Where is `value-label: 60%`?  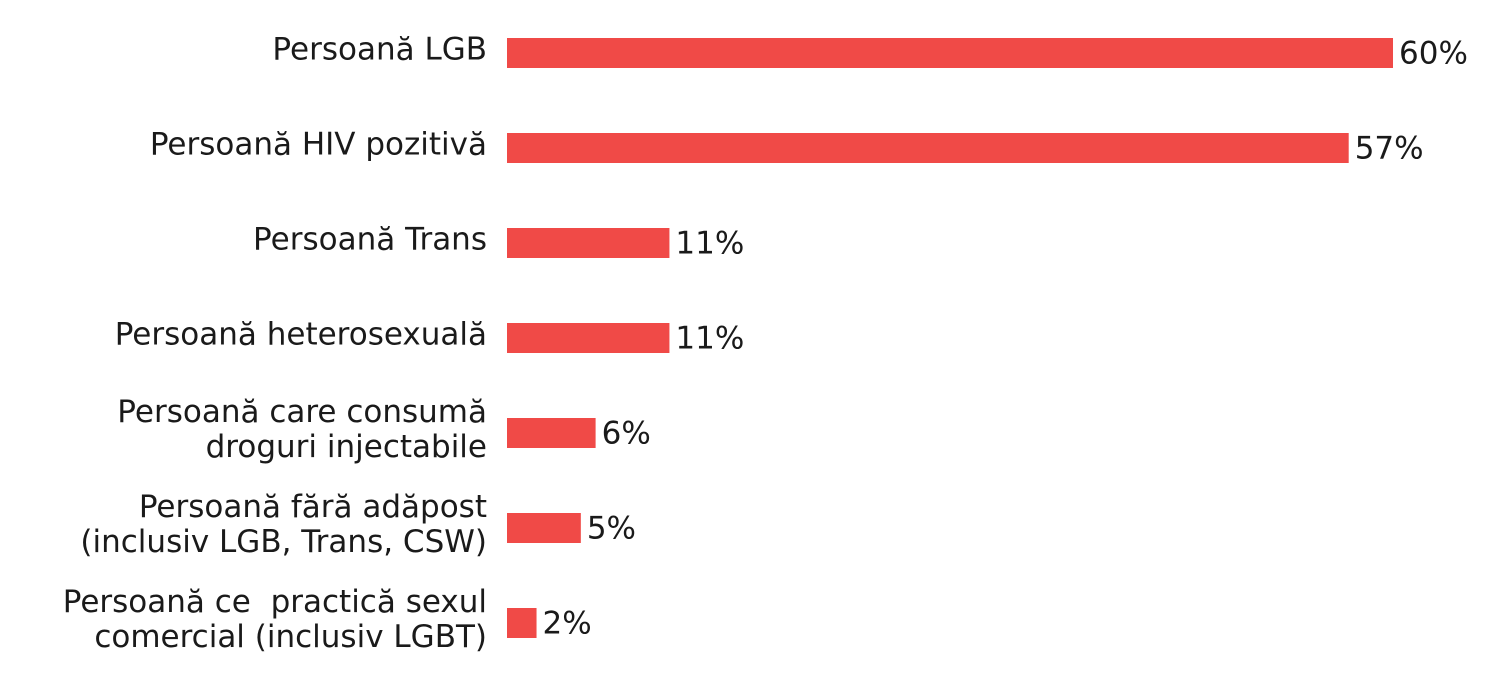 value-label: 60% is located at coordinates (1433, 54).